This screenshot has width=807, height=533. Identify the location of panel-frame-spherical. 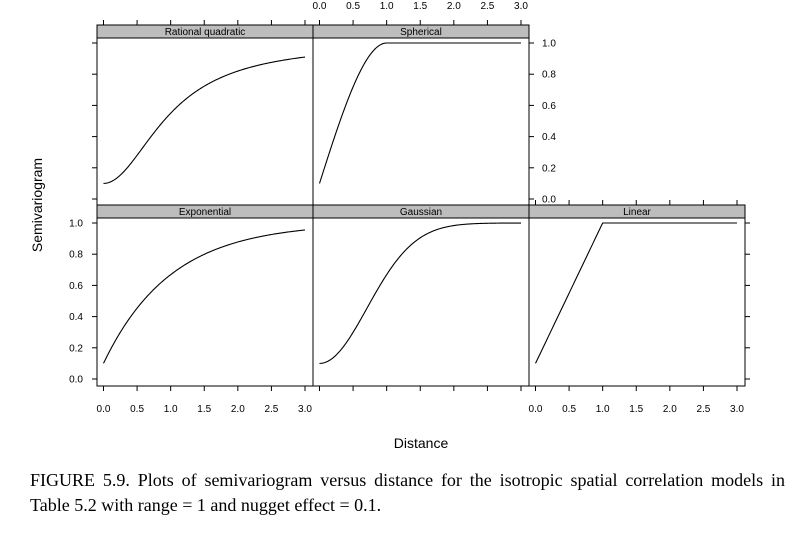
(421, 122).